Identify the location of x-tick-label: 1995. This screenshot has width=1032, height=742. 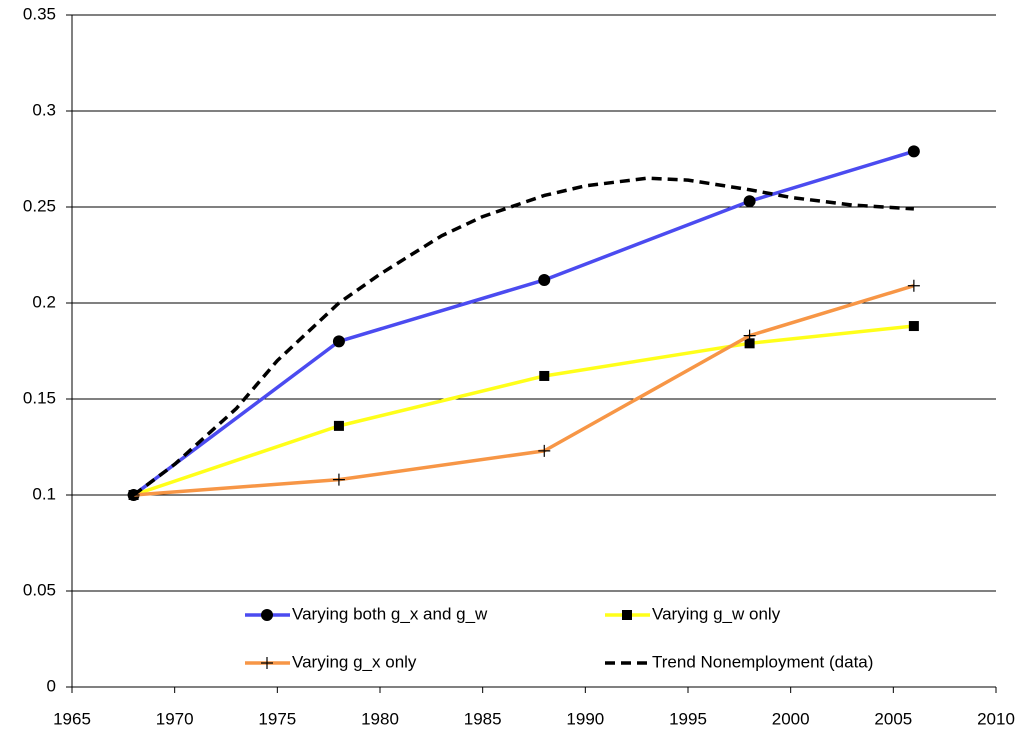
(688, 718).